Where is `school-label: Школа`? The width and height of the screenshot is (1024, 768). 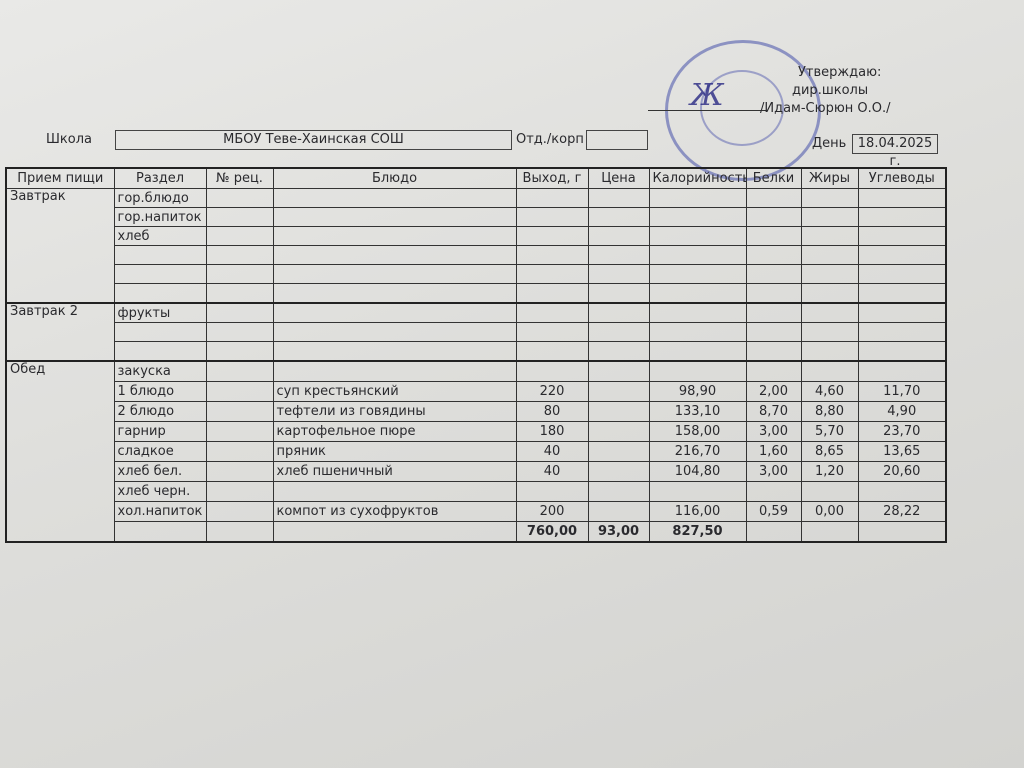
school-label: Школа is located at coordinates (69, 139).